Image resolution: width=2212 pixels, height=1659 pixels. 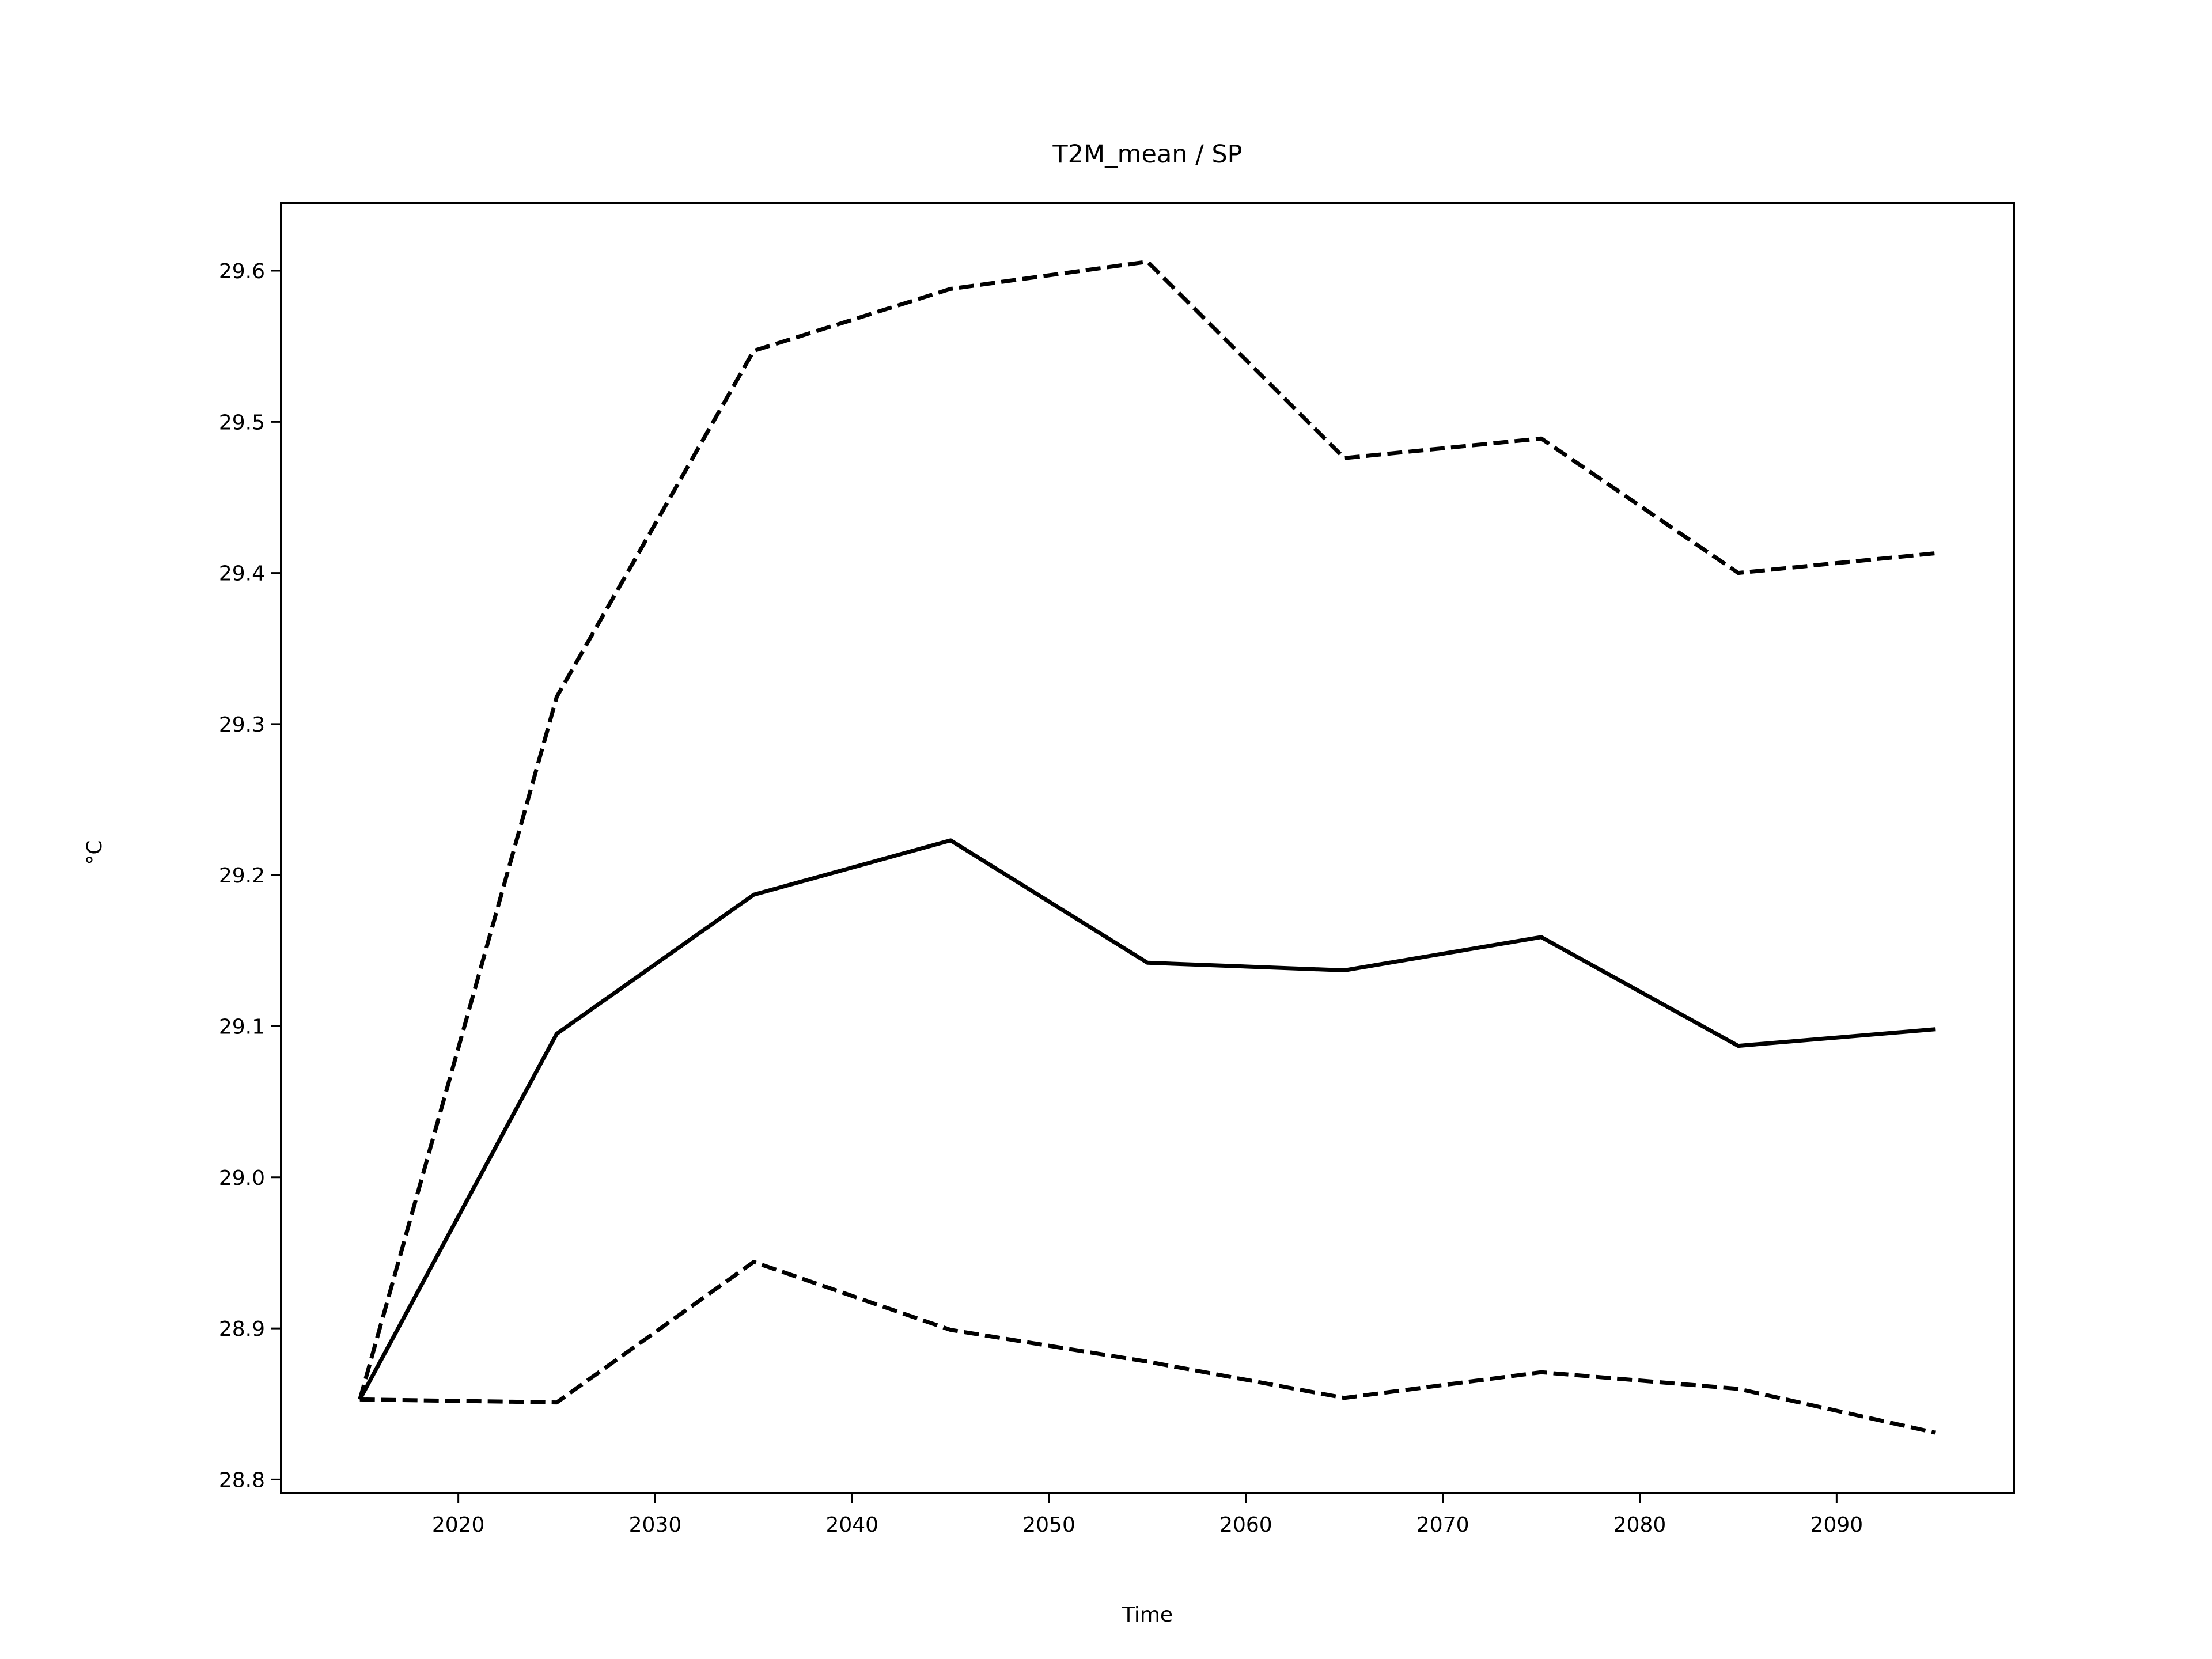 What do you see at coordinates (242, 271) in the screenshot?
I see `y-tick-label: 29.6` at bounding box center [242, 271].